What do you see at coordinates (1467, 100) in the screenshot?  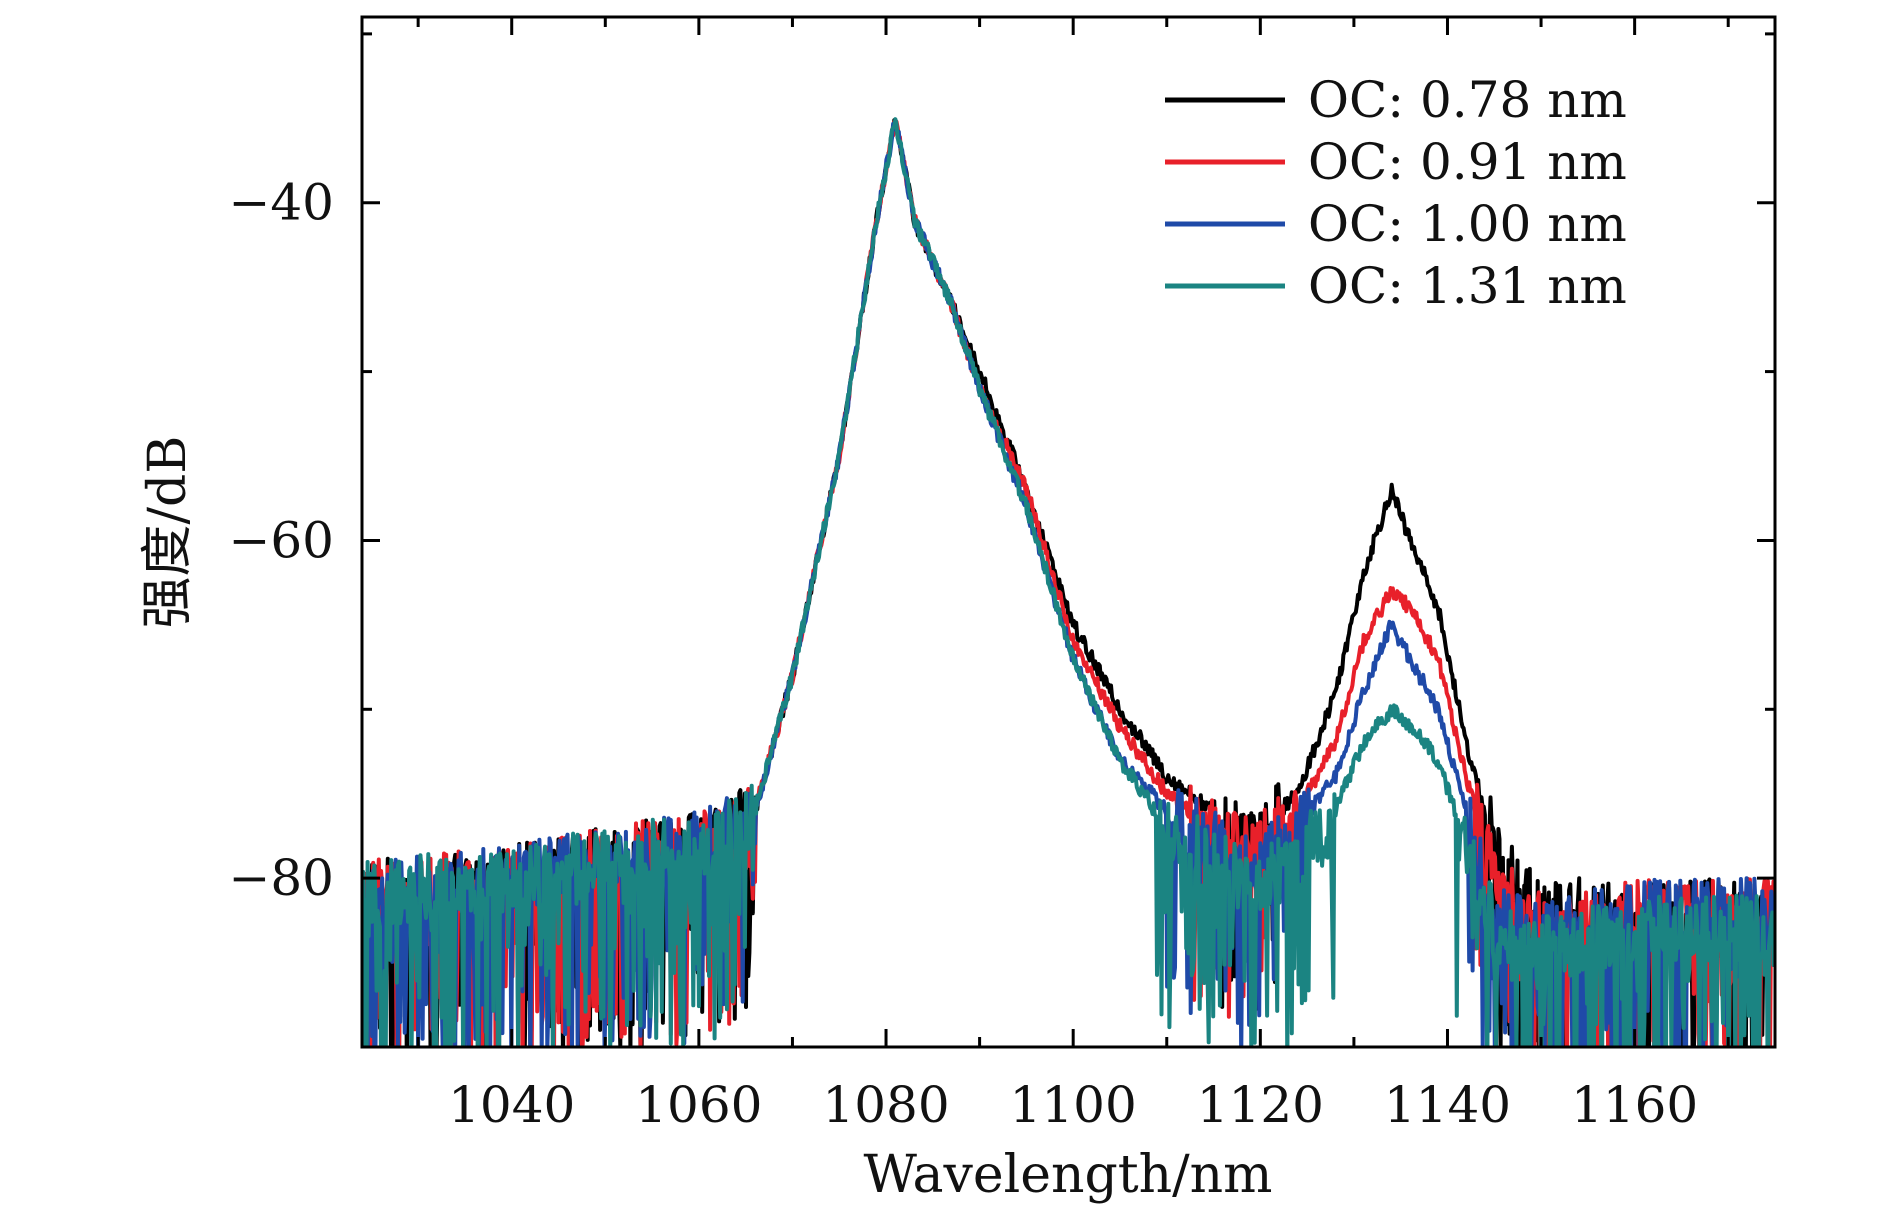 I see `legend-label-1: OC: 0.78 nm` at bounding box center [1467, 100].